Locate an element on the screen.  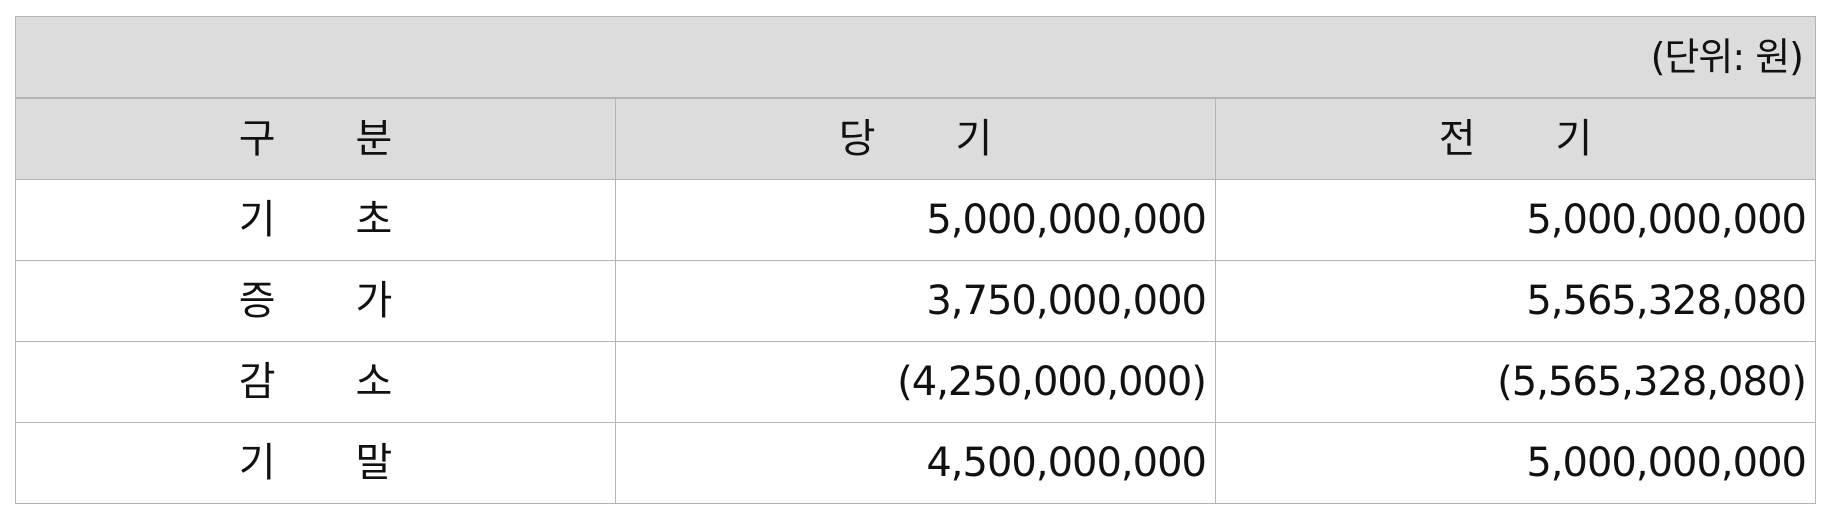
previous-value: 5,565,328,080 is located at coordinates (1515, 301).